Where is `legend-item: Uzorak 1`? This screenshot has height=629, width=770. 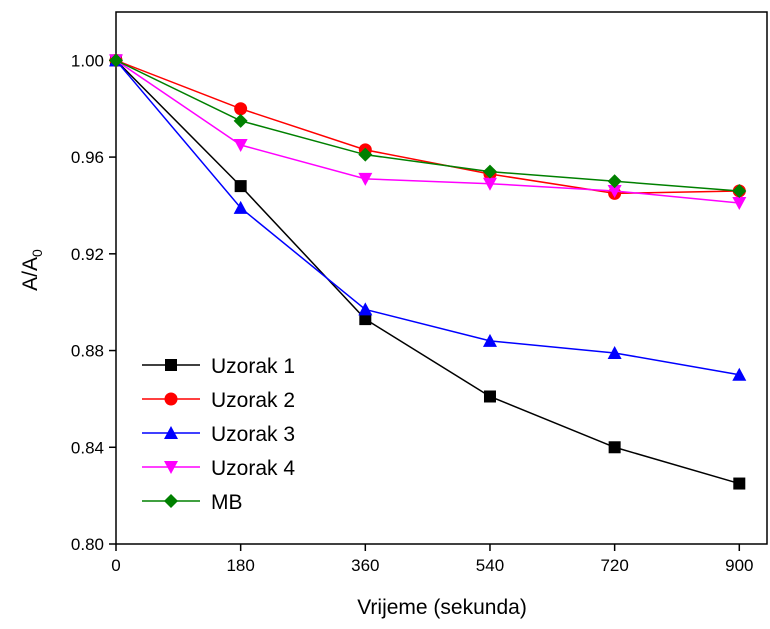
legend-item: Uzorak 1 is located at coordinates (218, 366).